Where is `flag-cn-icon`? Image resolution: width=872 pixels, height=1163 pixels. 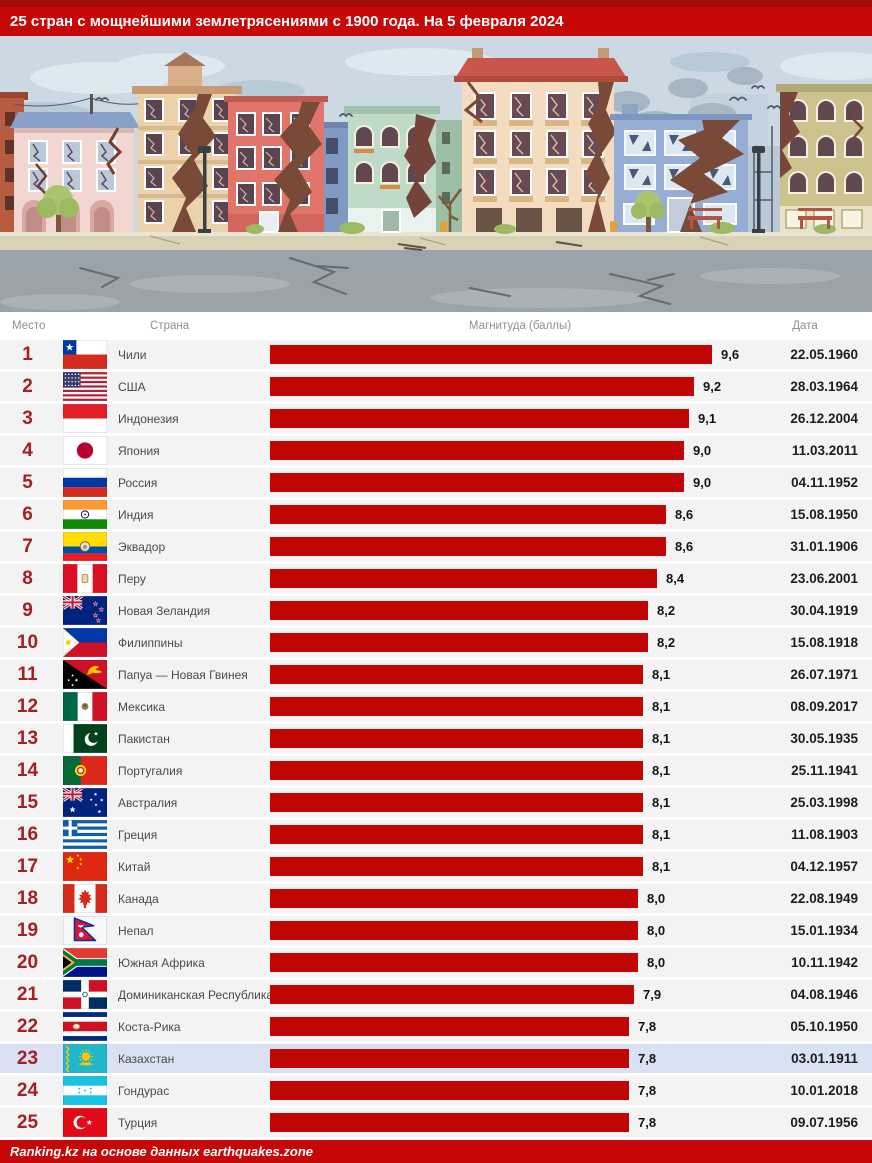
flag-cn-icon is located at coordinates (83, 866).